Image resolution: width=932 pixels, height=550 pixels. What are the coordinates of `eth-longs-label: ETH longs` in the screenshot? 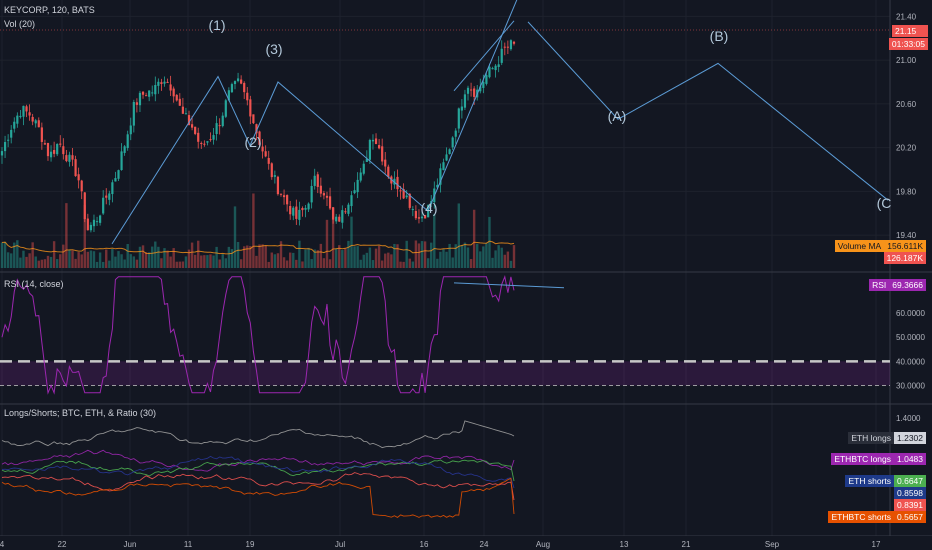 It's located at (871, 438).